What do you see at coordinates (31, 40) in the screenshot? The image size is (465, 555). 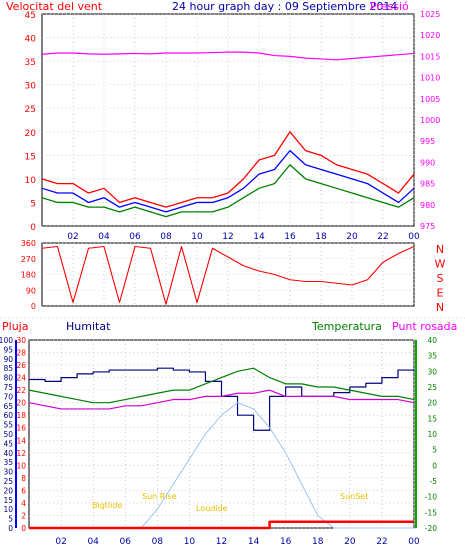 I see `left-tick-label: 40` at bounding box center [31, 40].